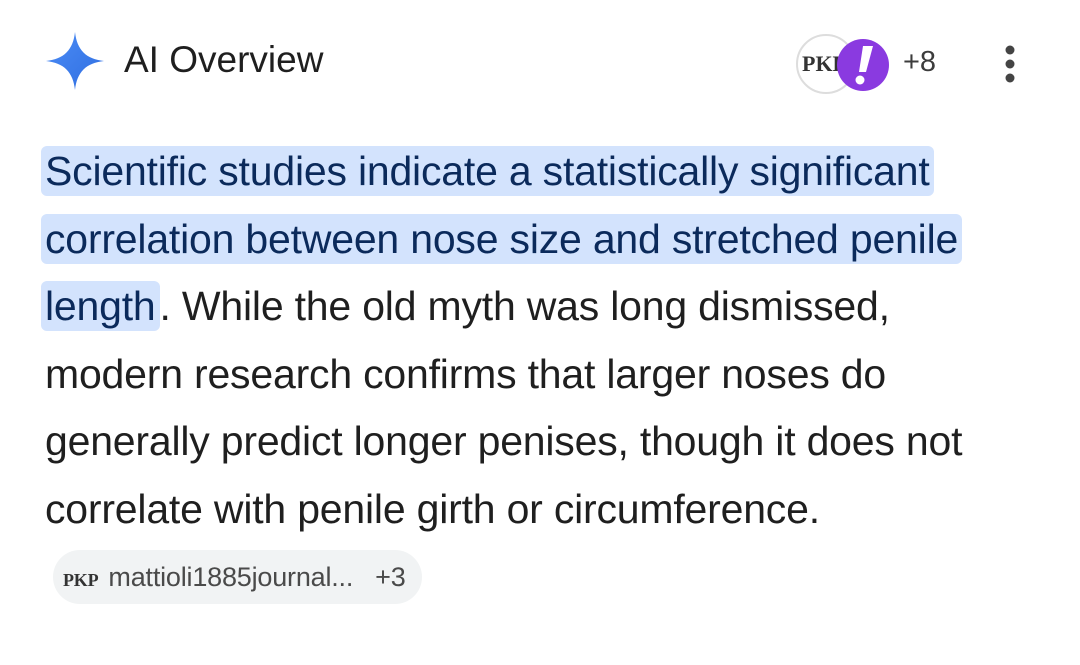  I want to click on citation-count: +3, so click(390, 577).